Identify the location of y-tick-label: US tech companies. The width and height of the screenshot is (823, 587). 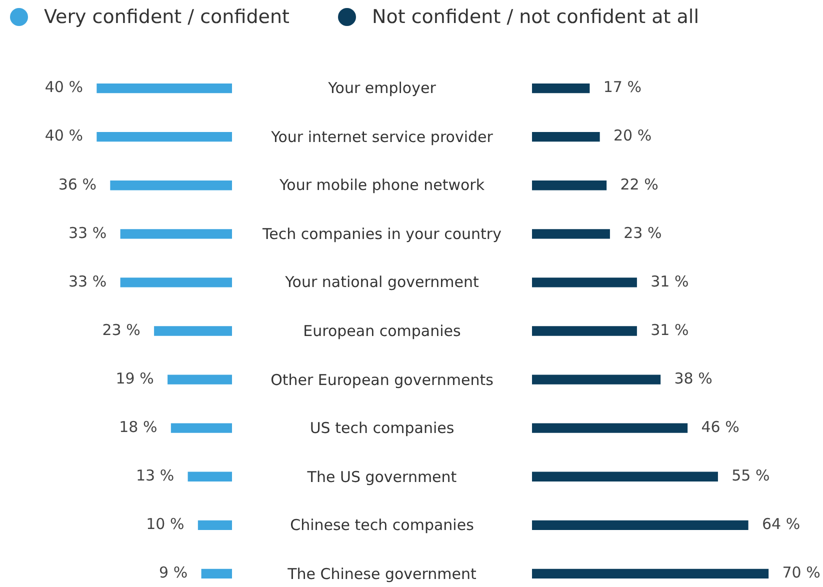
(382, 428).